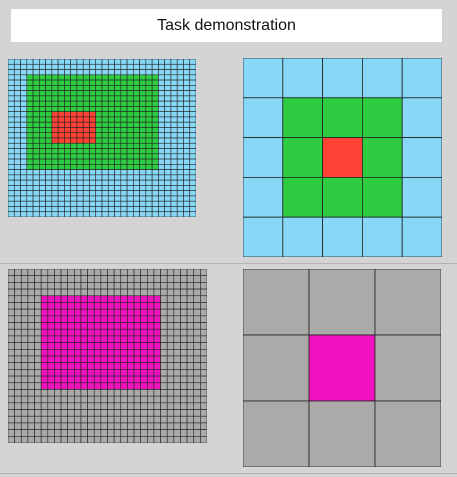 This screenshot has width=457, height=477. Describe the element at coordinates (342, 433) in the screenshot. I see `example-2-output-cell` at that location.